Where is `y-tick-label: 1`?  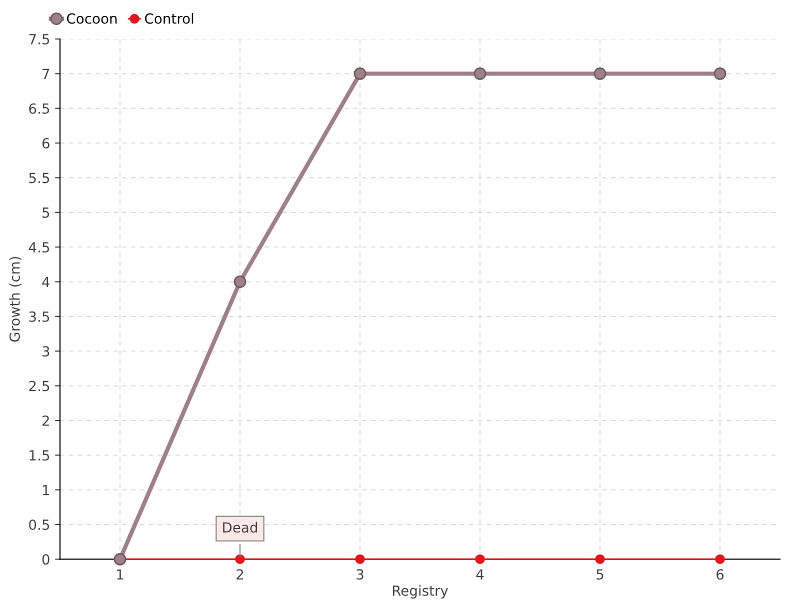
y-tick-label: 1 is located at coordinates (45, 490).